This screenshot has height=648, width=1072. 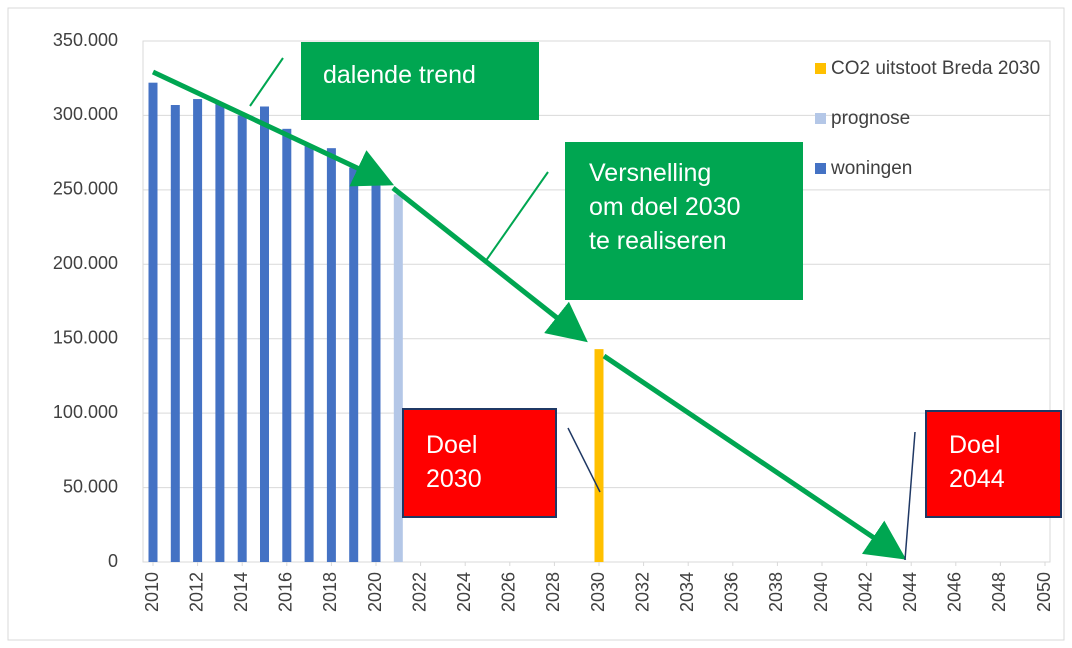 I want to click on x-tick-label: 2016, so click(x=286, y=592).